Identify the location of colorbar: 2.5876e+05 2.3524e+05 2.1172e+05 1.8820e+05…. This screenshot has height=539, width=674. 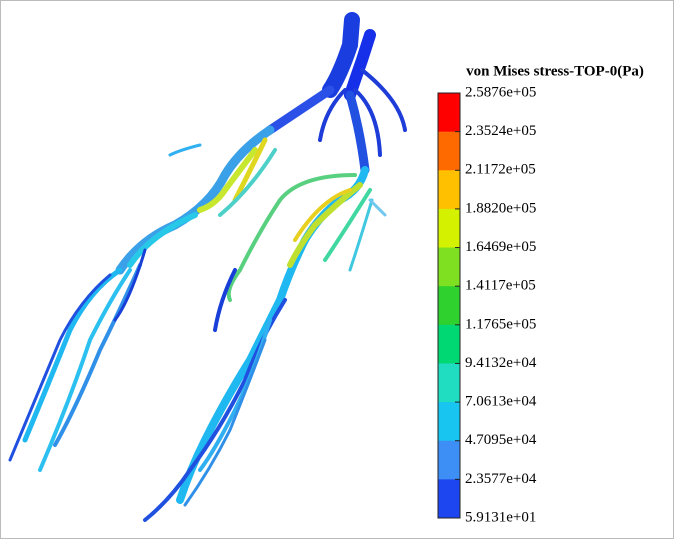
(487, 304).